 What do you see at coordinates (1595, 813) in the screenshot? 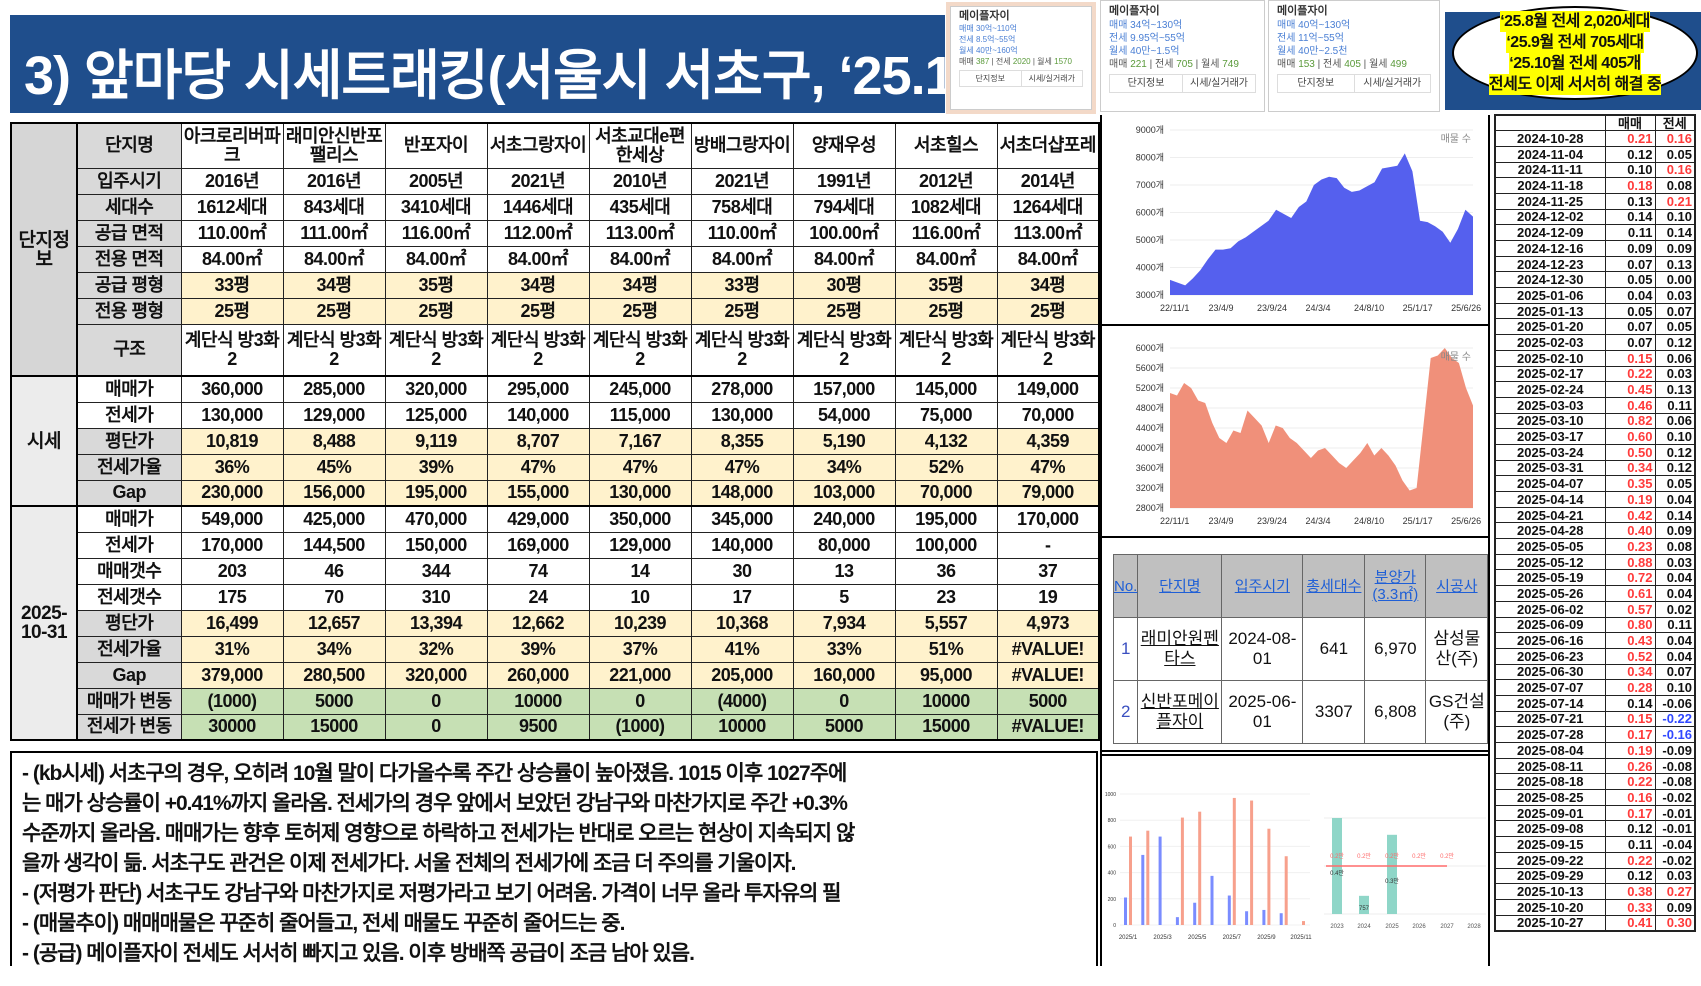
I see `table-row: 2025-09-01 0.17 -0.01` at bounding box center [1595, 813].